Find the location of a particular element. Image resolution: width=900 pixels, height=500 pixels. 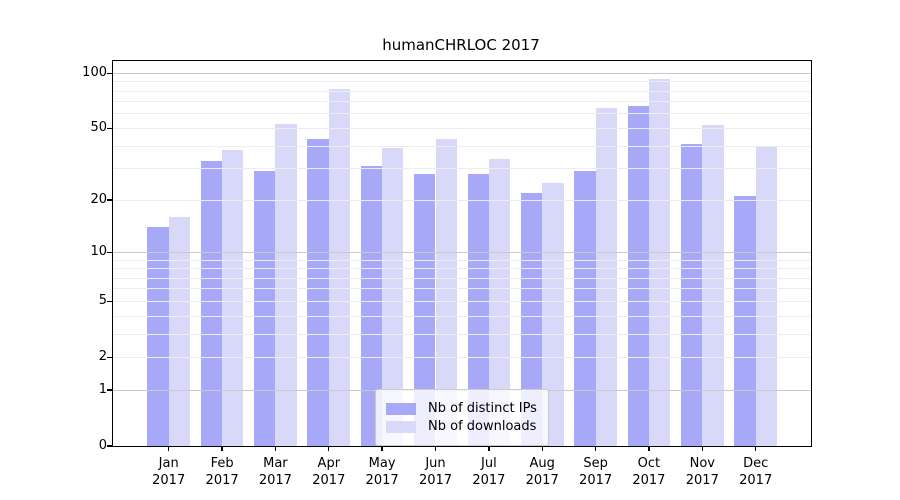

legend-item-downloads: Nb of downloads is located at coordinates (461, 426).